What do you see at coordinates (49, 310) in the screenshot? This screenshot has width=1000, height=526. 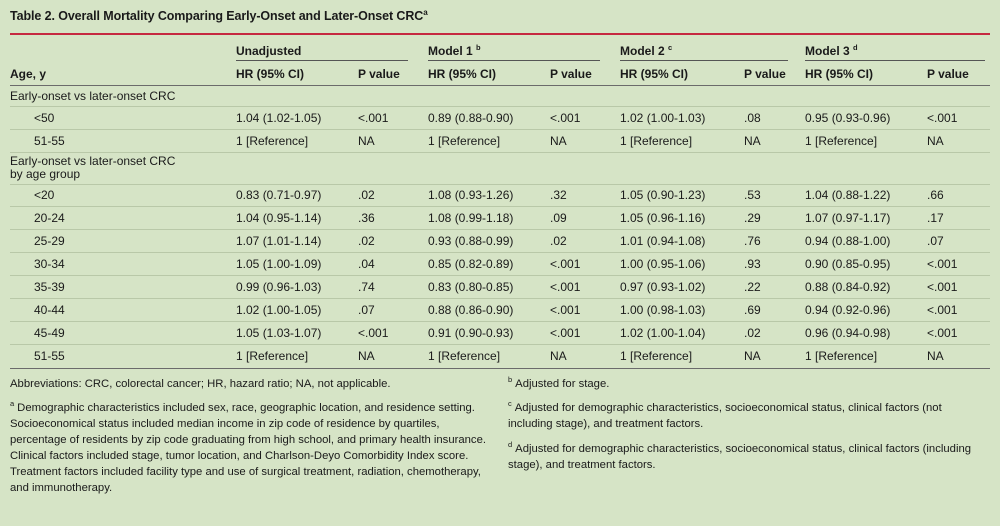 I see `cell-age: 40-44` at bounding box center [49, 310].